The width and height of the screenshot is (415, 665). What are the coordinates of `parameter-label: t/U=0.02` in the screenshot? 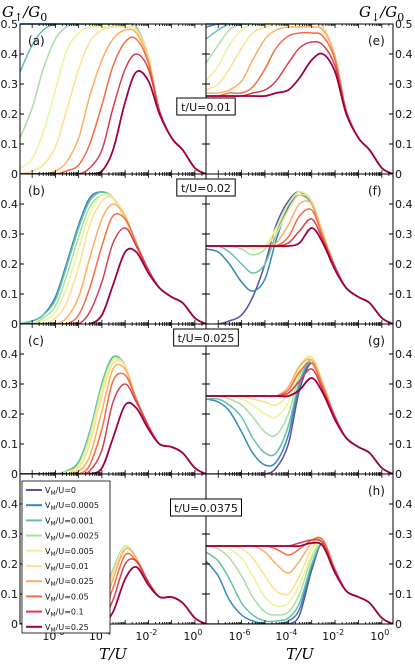 It's located at (206, 188).